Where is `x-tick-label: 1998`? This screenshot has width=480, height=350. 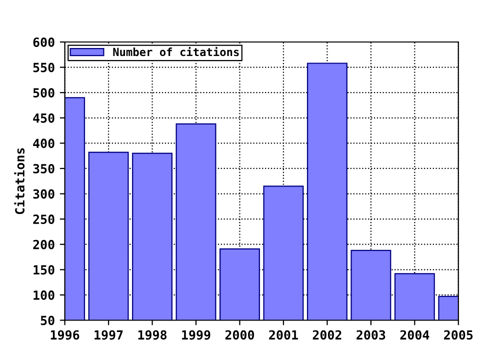 x-tick-label: 1998 is located at coordinates (152, 335).